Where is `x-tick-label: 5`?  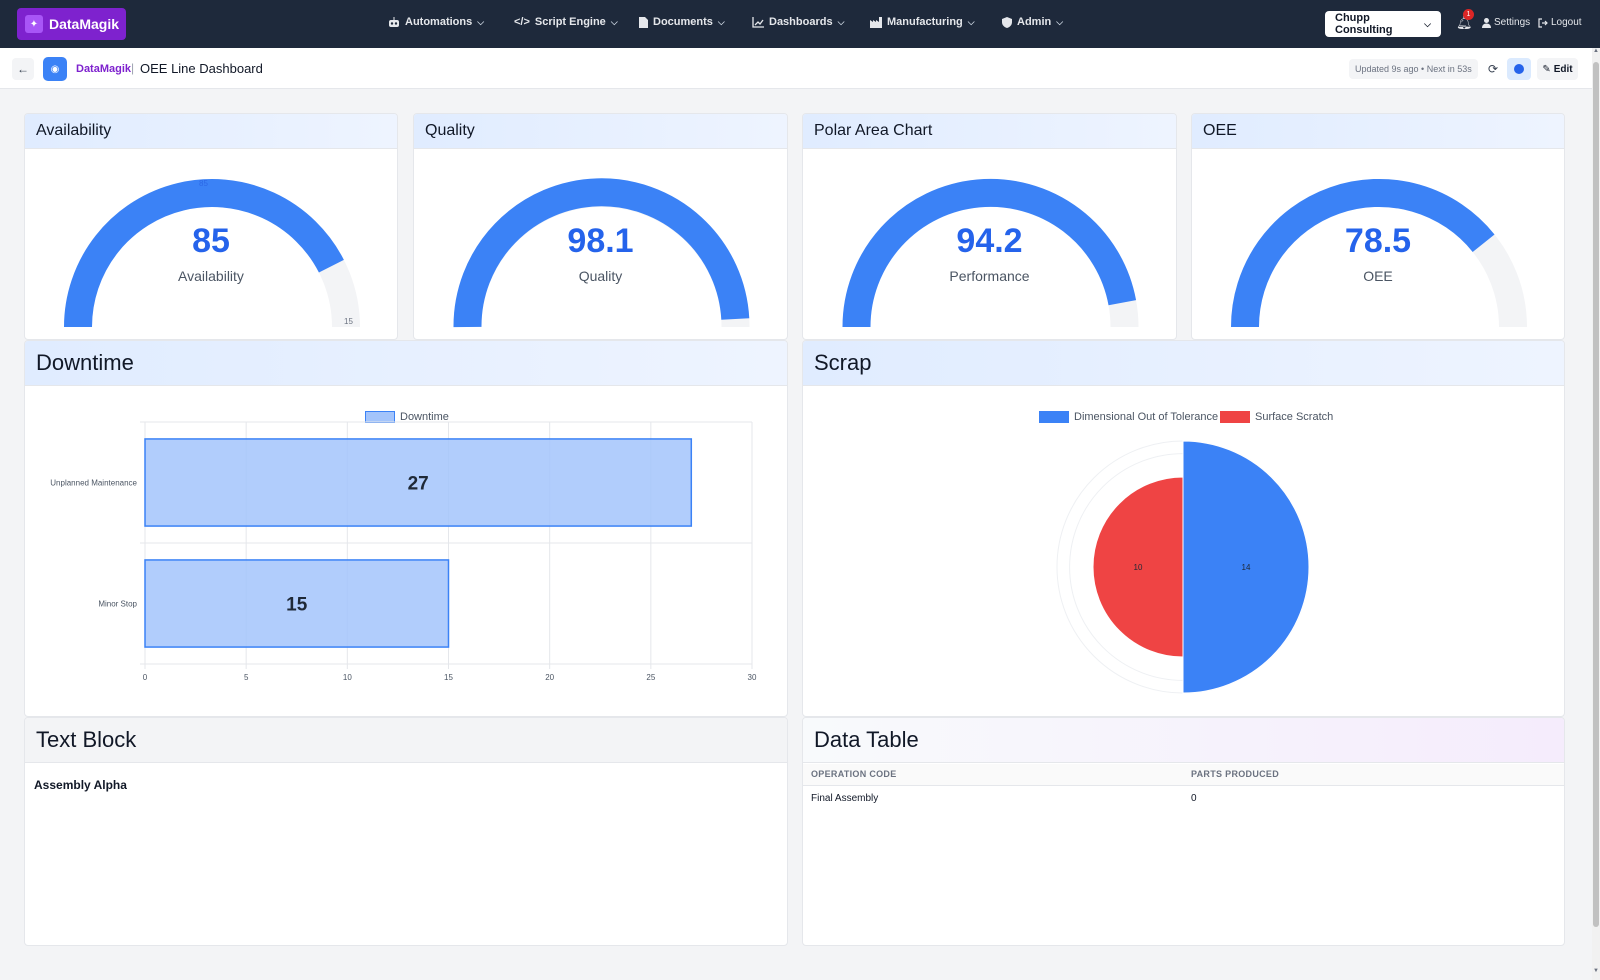
x-tick-label: 5 is located at coordinates (246, 677).